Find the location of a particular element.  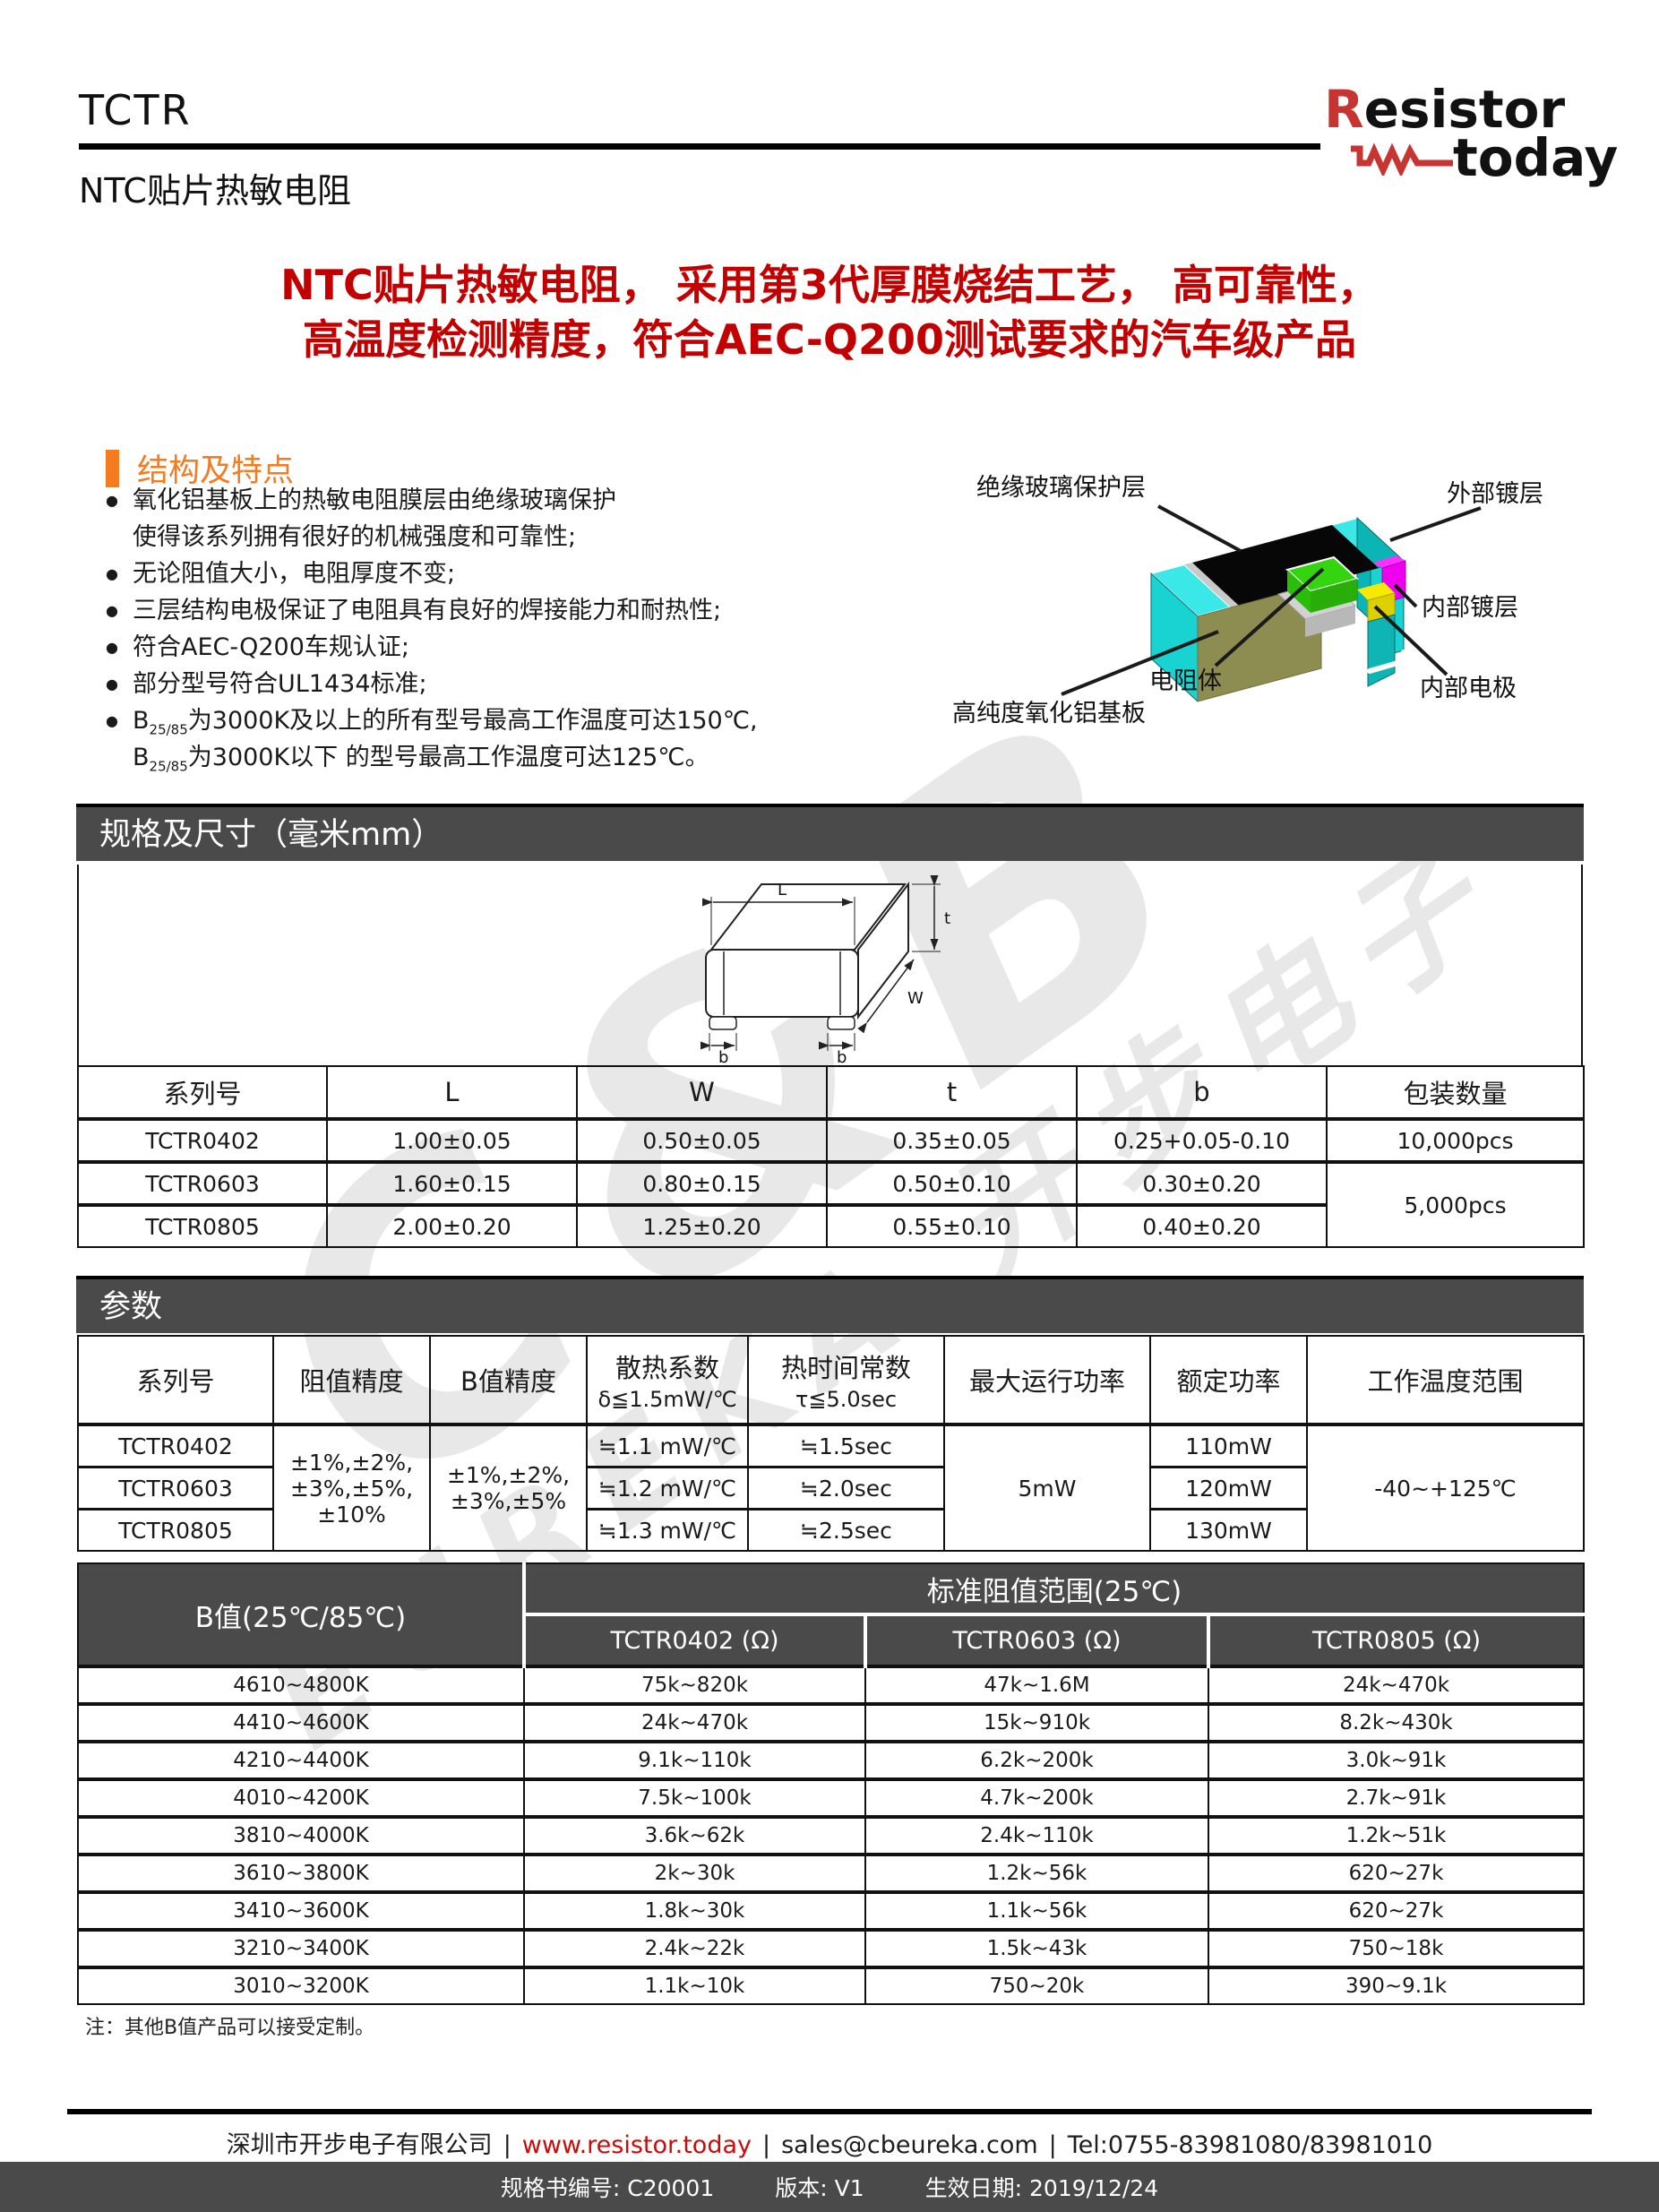

table-row: 3410~3600K 1.8k~30k 1.1k~56k 620~27k is located at coordinates (832, 1911).